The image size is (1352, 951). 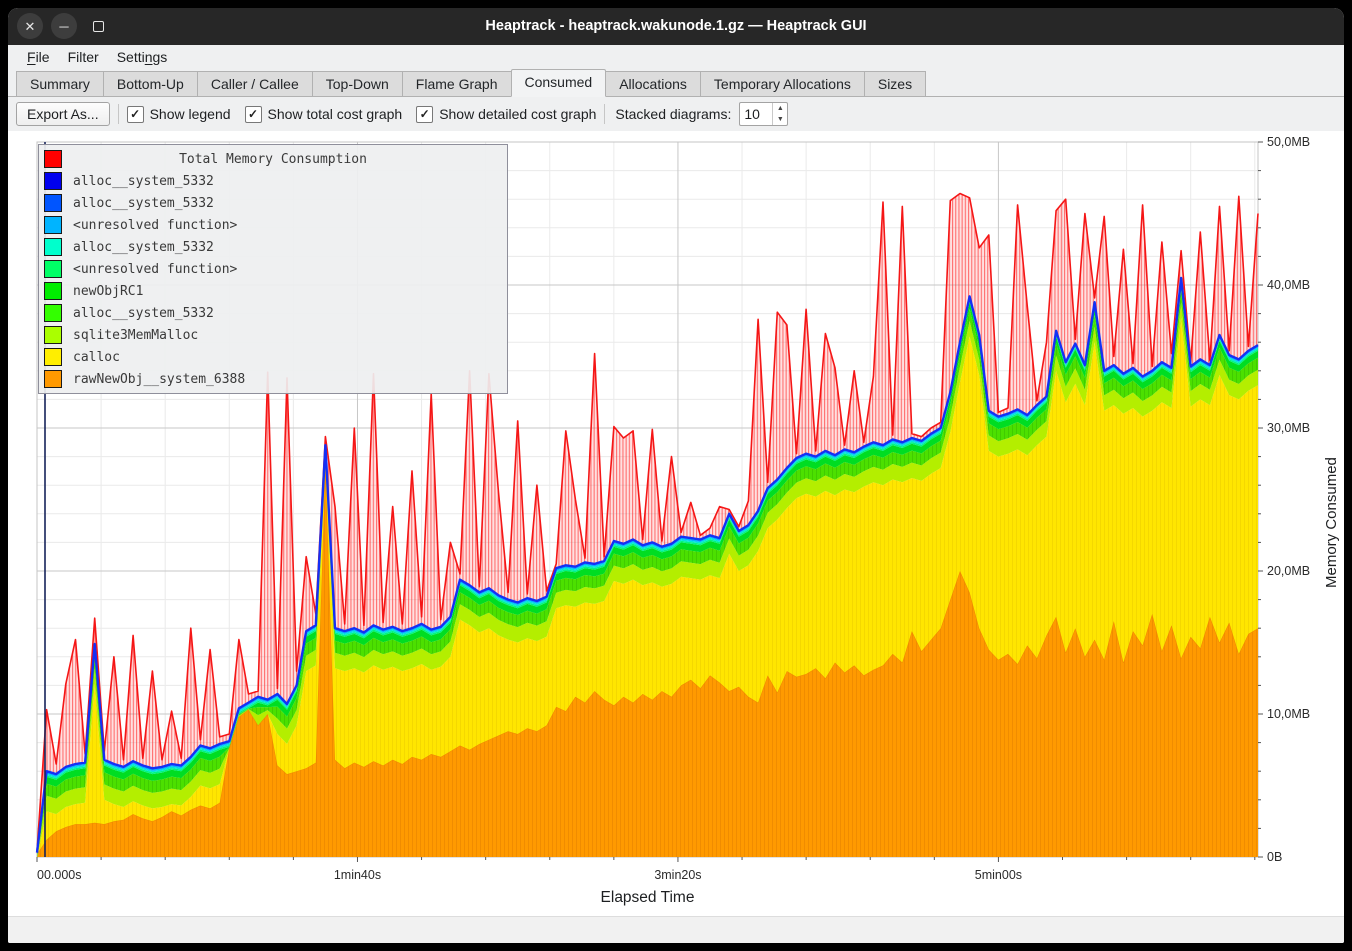 What do you see at coordinates (752, 114) in the screenshot?
I see `spinner-value: 10` at bounding box center [752, 114].